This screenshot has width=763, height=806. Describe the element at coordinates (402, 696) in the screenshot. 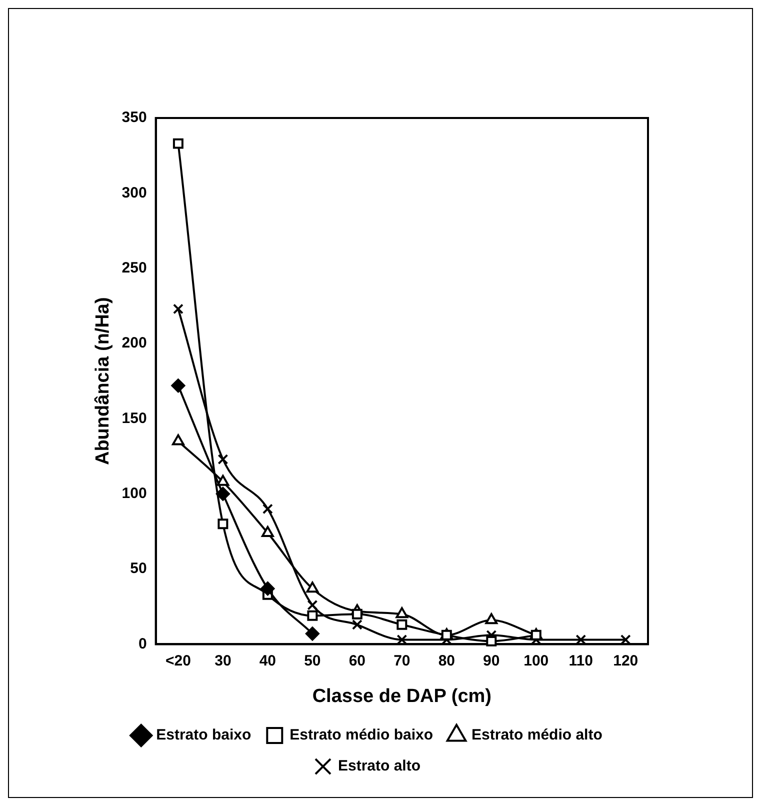

I see `x-axis-title: Classe de DAP (cm)` at that location.